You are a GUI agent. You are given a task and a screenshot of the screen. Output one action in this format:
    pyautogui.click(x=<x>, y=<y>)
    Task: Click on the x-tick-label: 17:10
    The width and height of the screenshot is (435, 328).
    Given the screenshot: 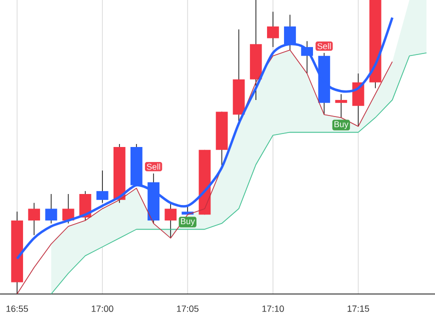 What is the action you would take?
    pyautogui.click(x=273, y=309)
    